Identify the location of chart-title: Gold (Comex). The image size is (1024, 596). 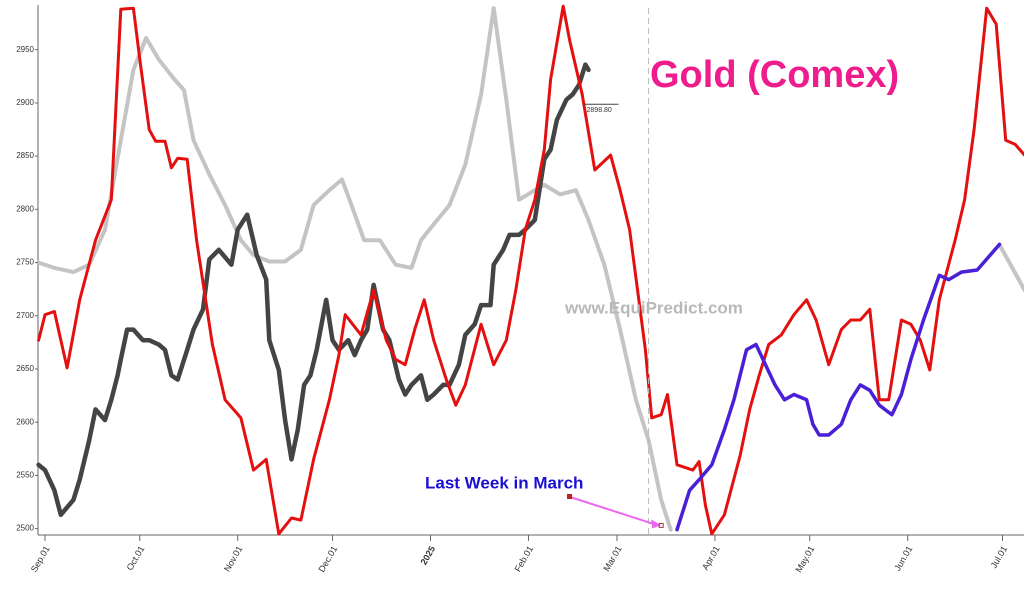
(774, 75).